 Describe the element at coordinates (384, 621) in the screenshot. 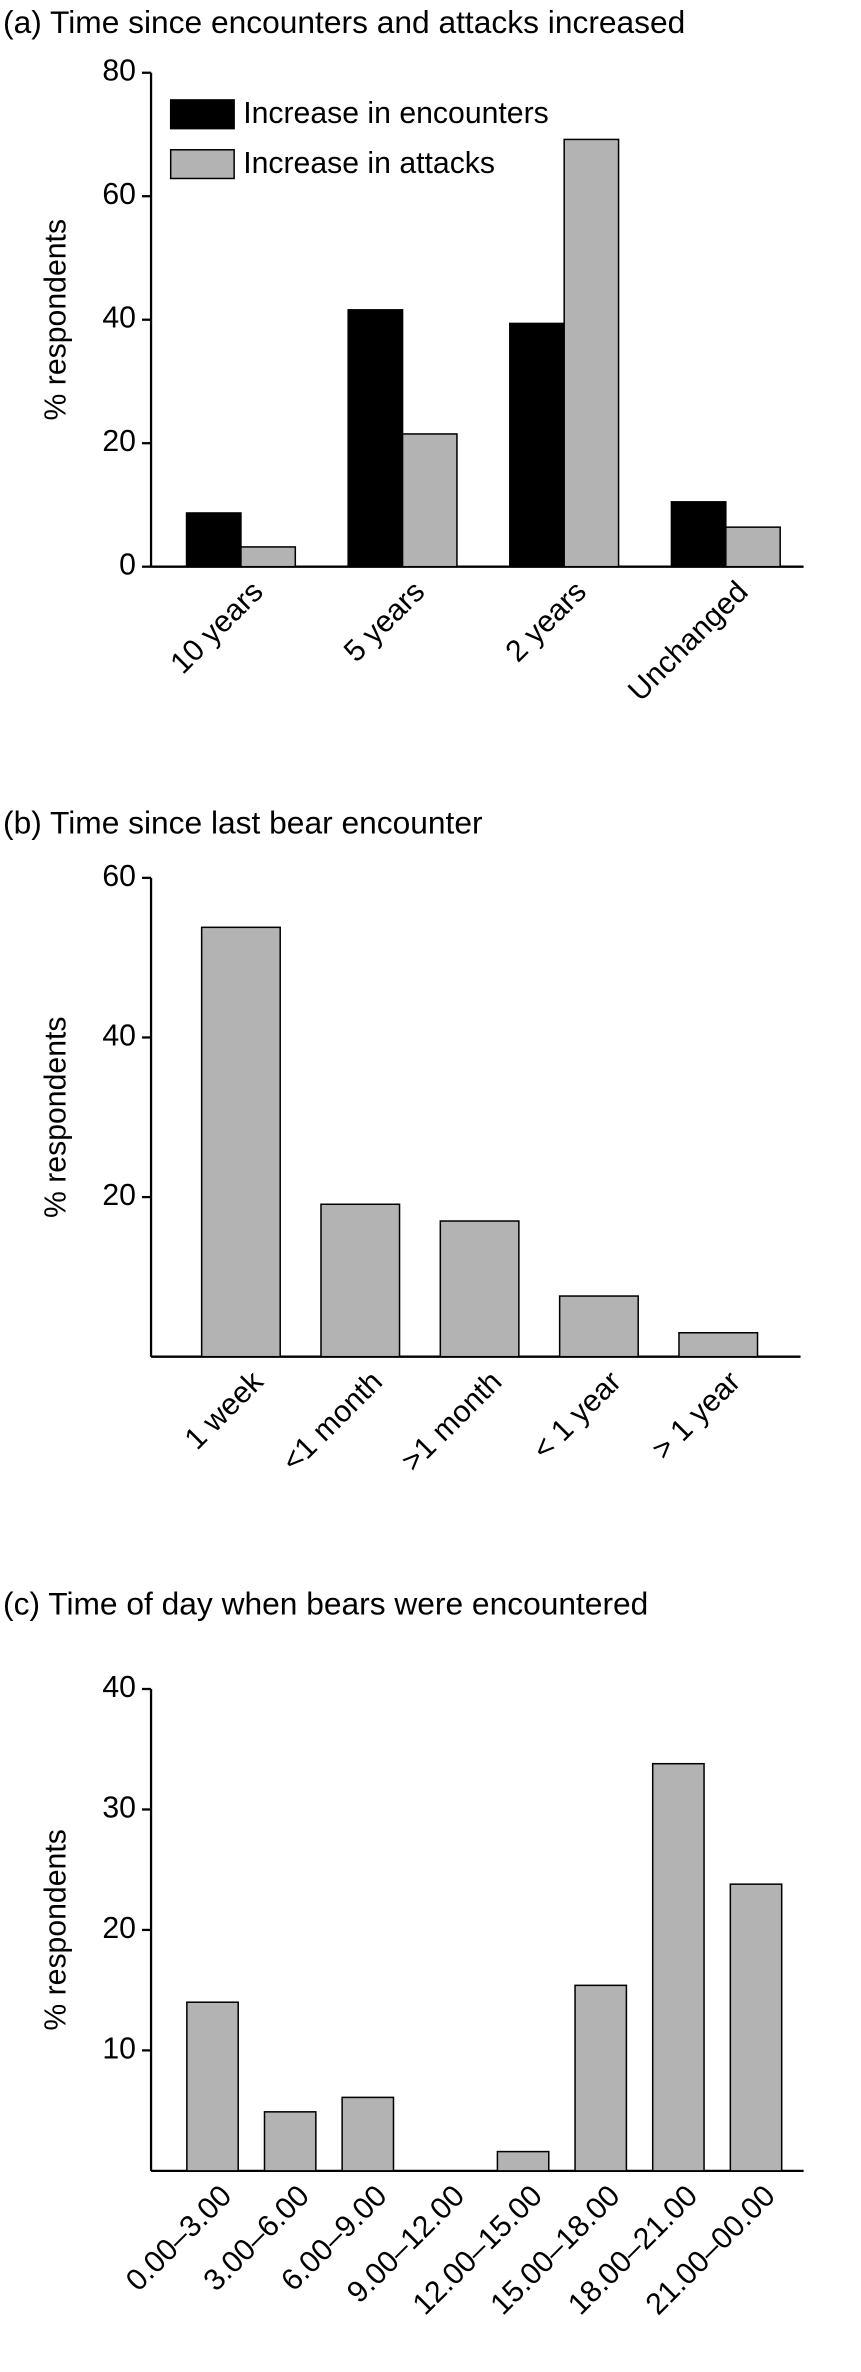

I see `x-tick-label: 5 years` at that location.